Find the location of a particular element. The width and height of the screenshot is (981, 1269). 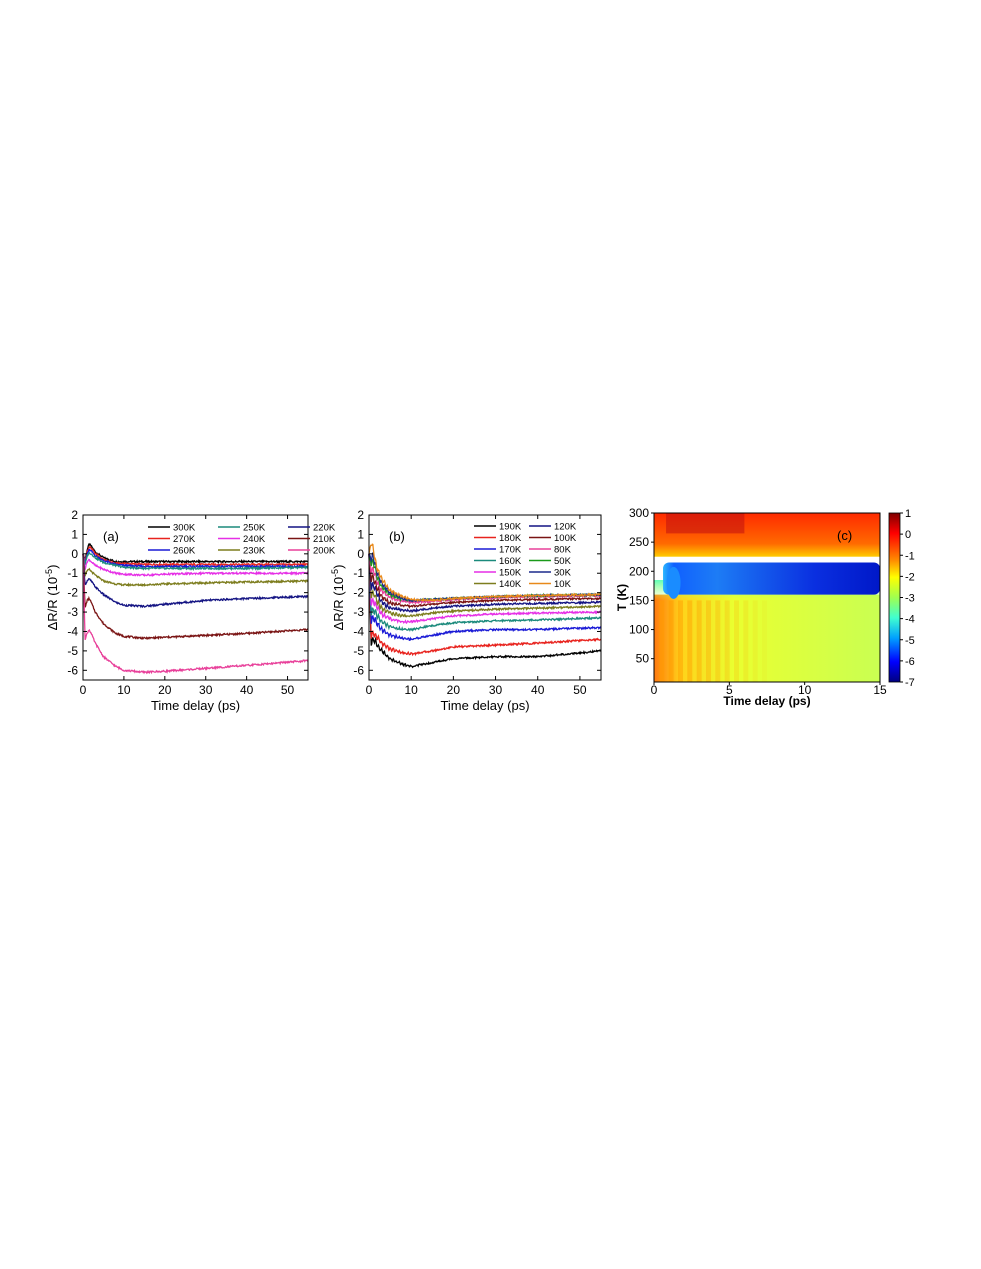

legend-label: 170K is located at coordinates (510, 550).